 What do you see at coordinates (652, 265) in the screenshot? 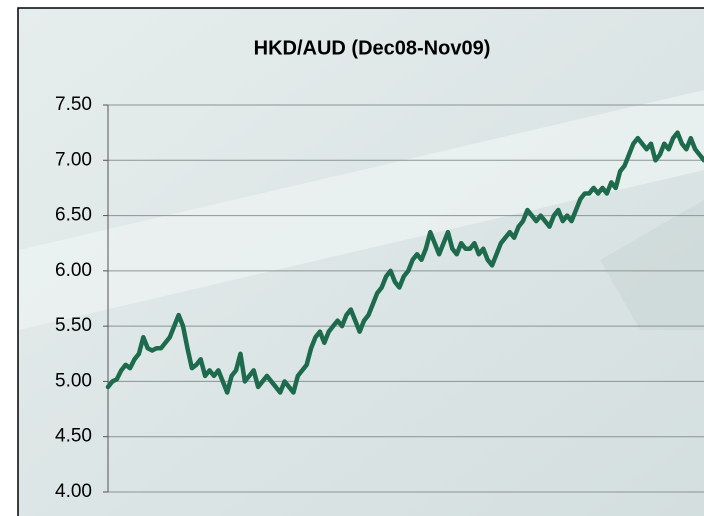
I see `background-shape` at bounding box center [652, 265].